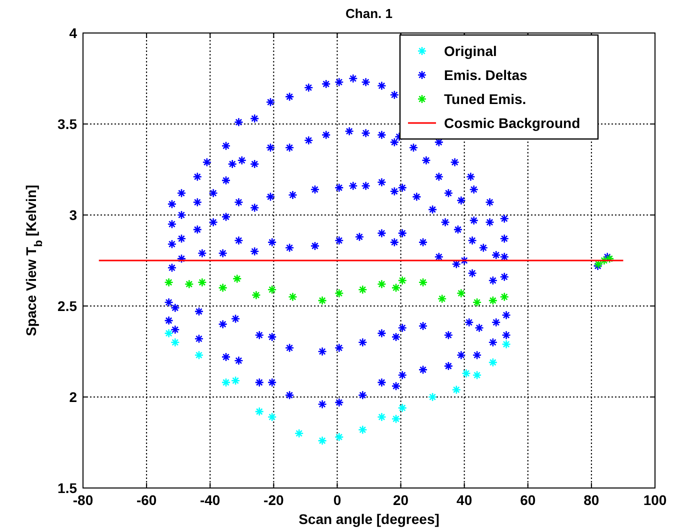 The width and height of the screenshot is (679, 532). I want to click on x-tick-label: 20, so click(400, 500).